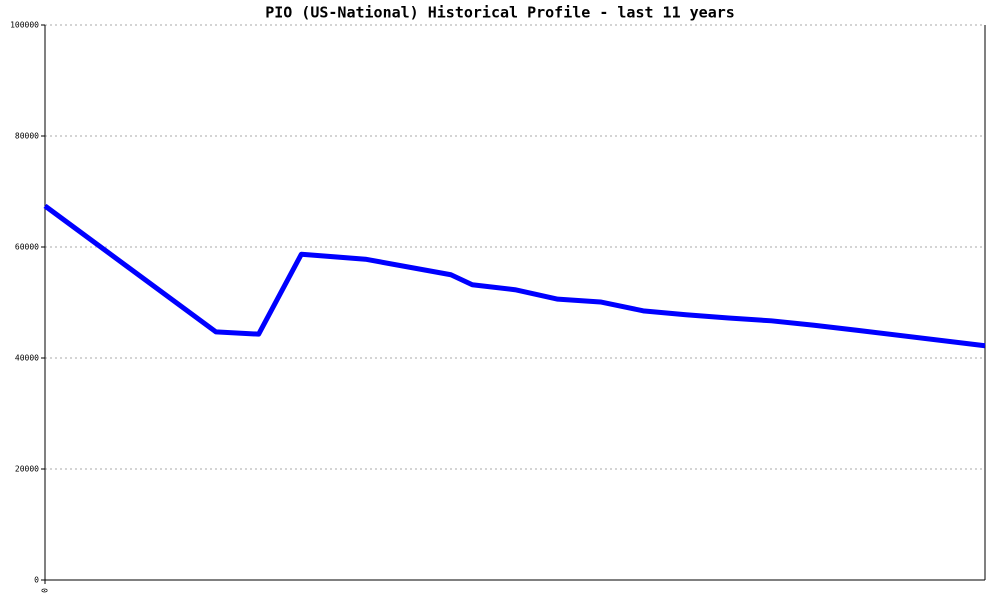 The width and height of the screenshot is (1000, 600). Describe the element at coordinates (27, 358) in the screenshot. I see `y-tick-label: 40000` at that location.